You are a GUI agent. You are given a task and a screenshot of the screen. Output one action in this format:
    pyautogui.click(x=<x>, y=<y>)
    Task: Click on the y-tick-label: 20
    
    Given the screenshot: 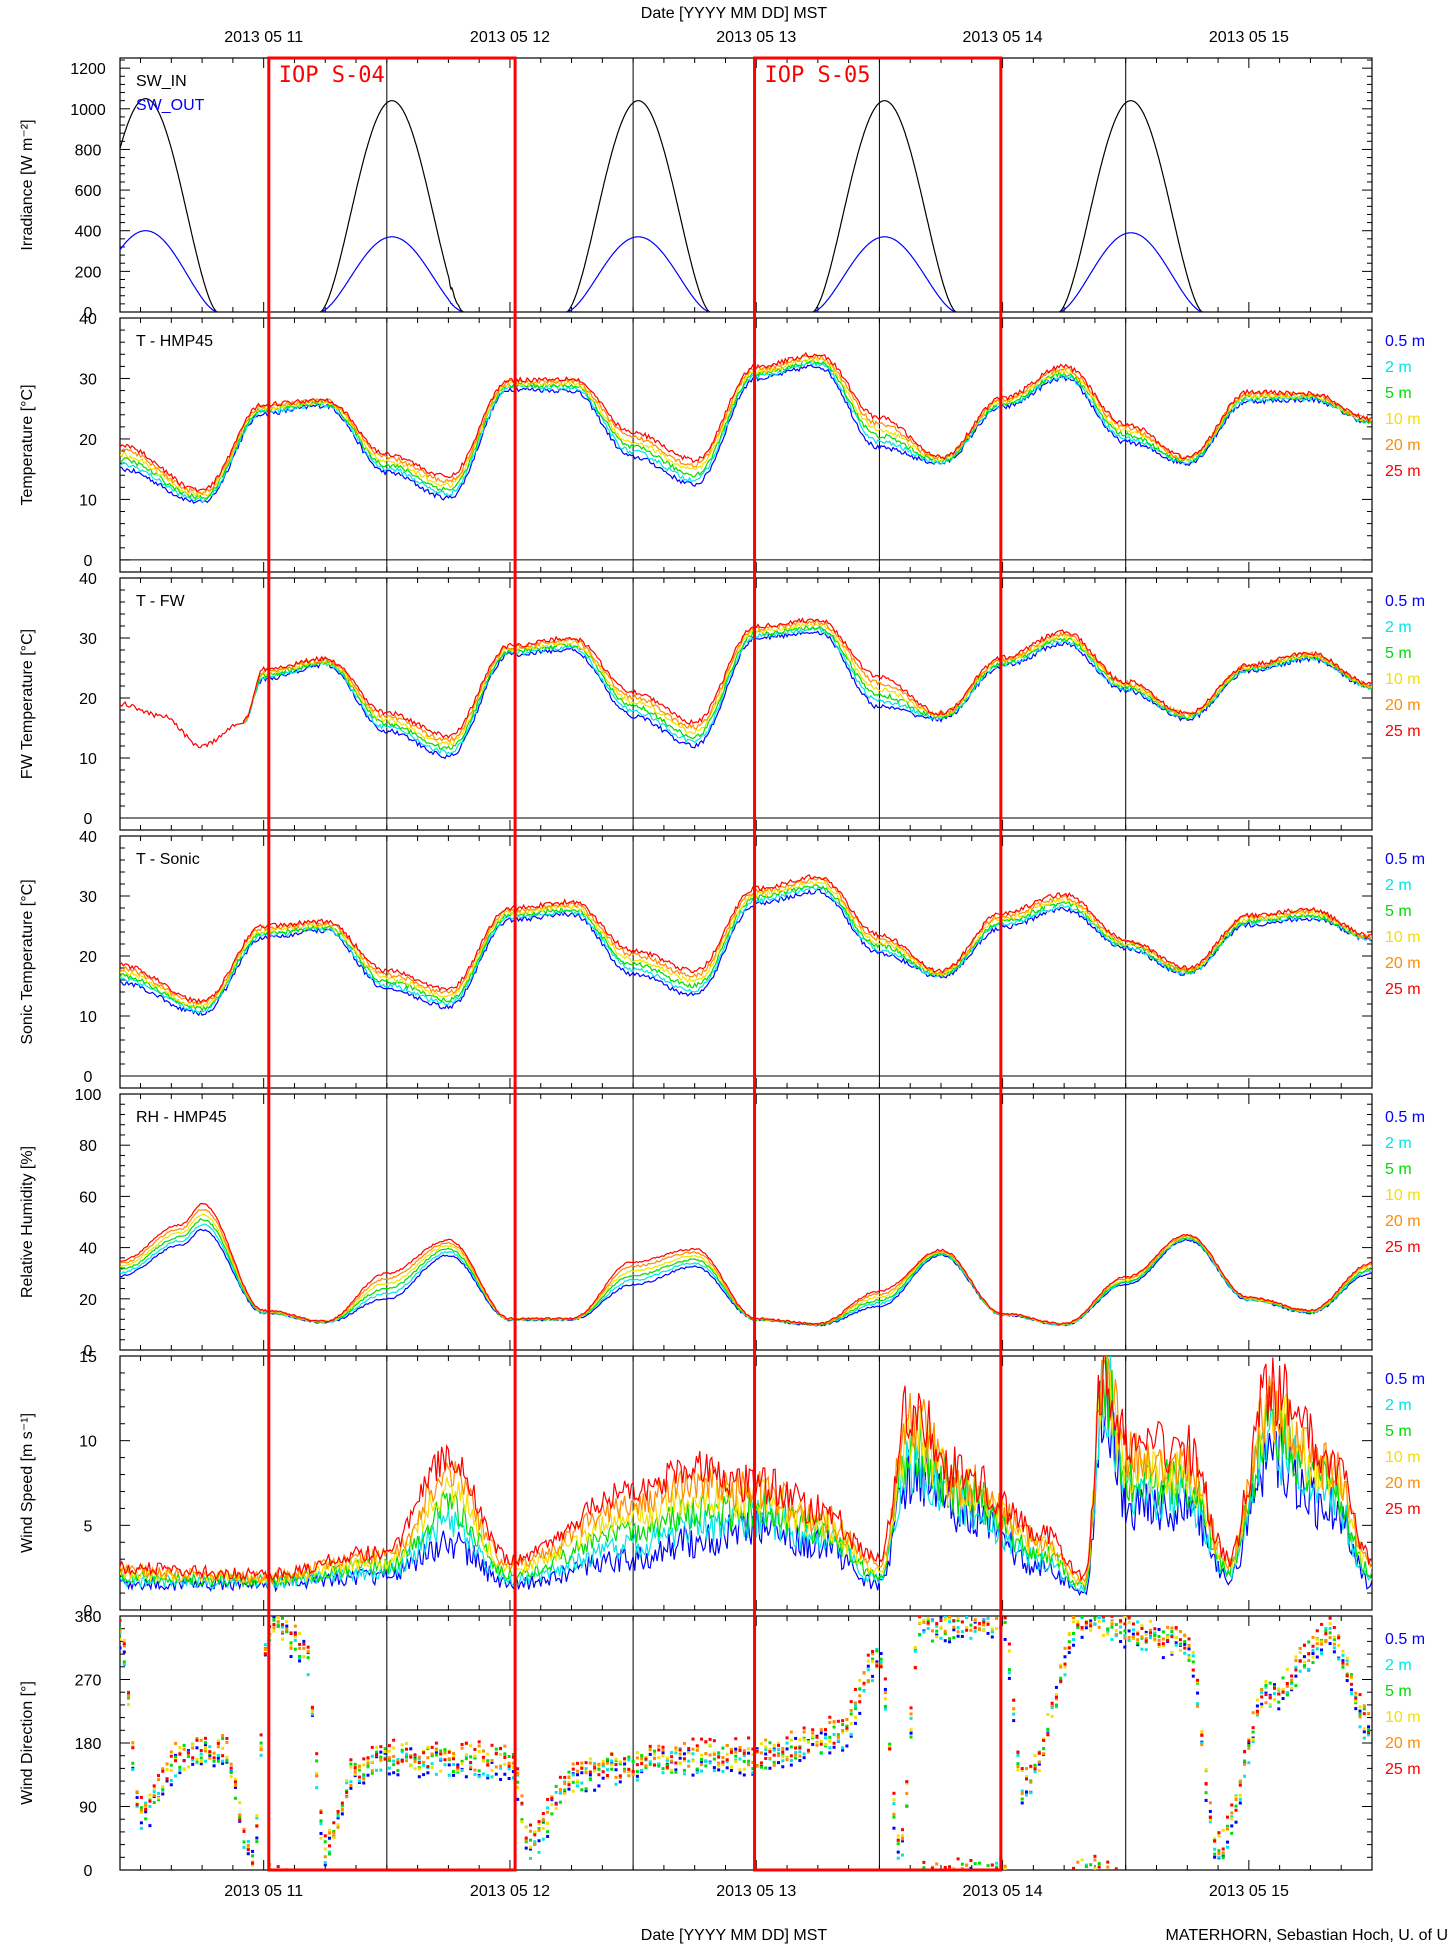 What is the action you would take?
    pyautogui.click(x=88, y=957)
    